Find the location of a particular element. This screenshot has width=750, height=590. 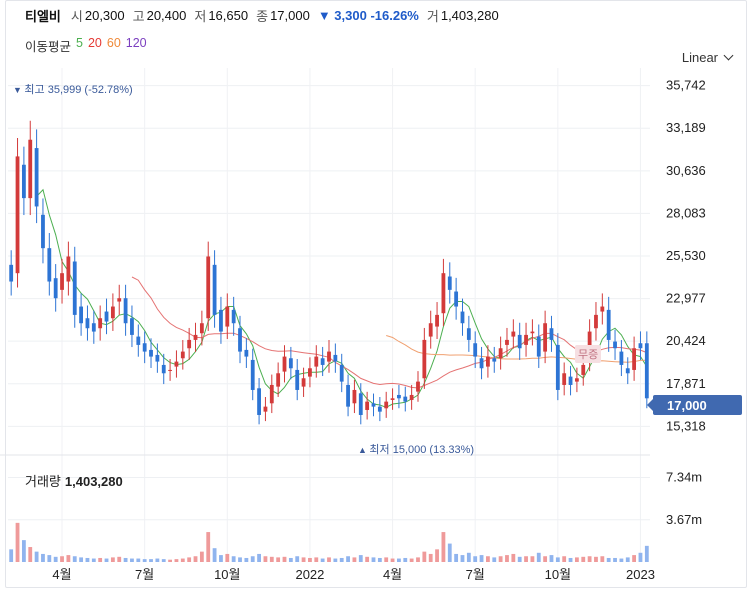

price-tick-label: 28,083 is located at coordinates (686, 212).